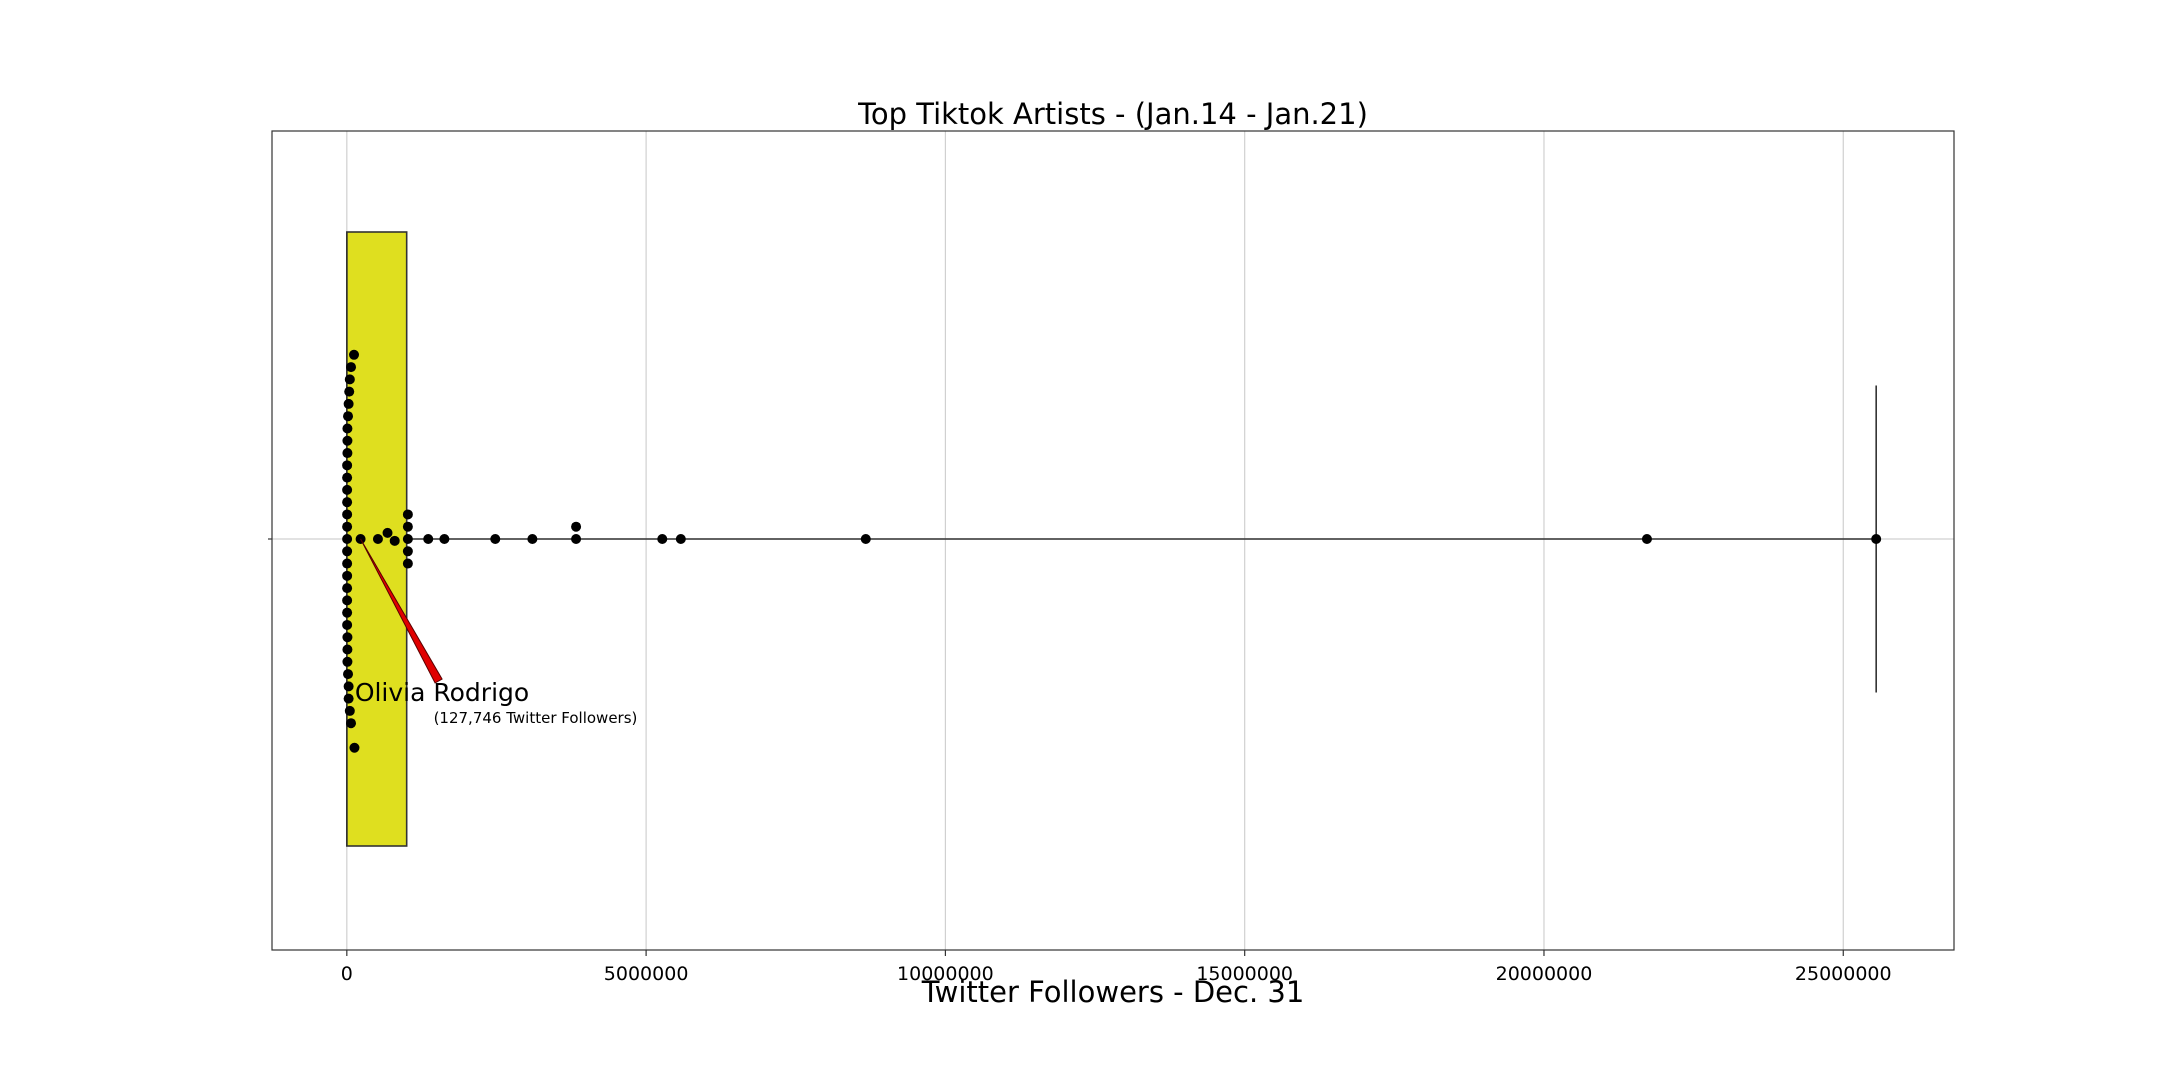 This screenshot has width=2160, height=1080. Describe the element at coordinates (442, 692) in the screenshot. I see `annotation-artist-name: Olivia Rodrigo` at that location.